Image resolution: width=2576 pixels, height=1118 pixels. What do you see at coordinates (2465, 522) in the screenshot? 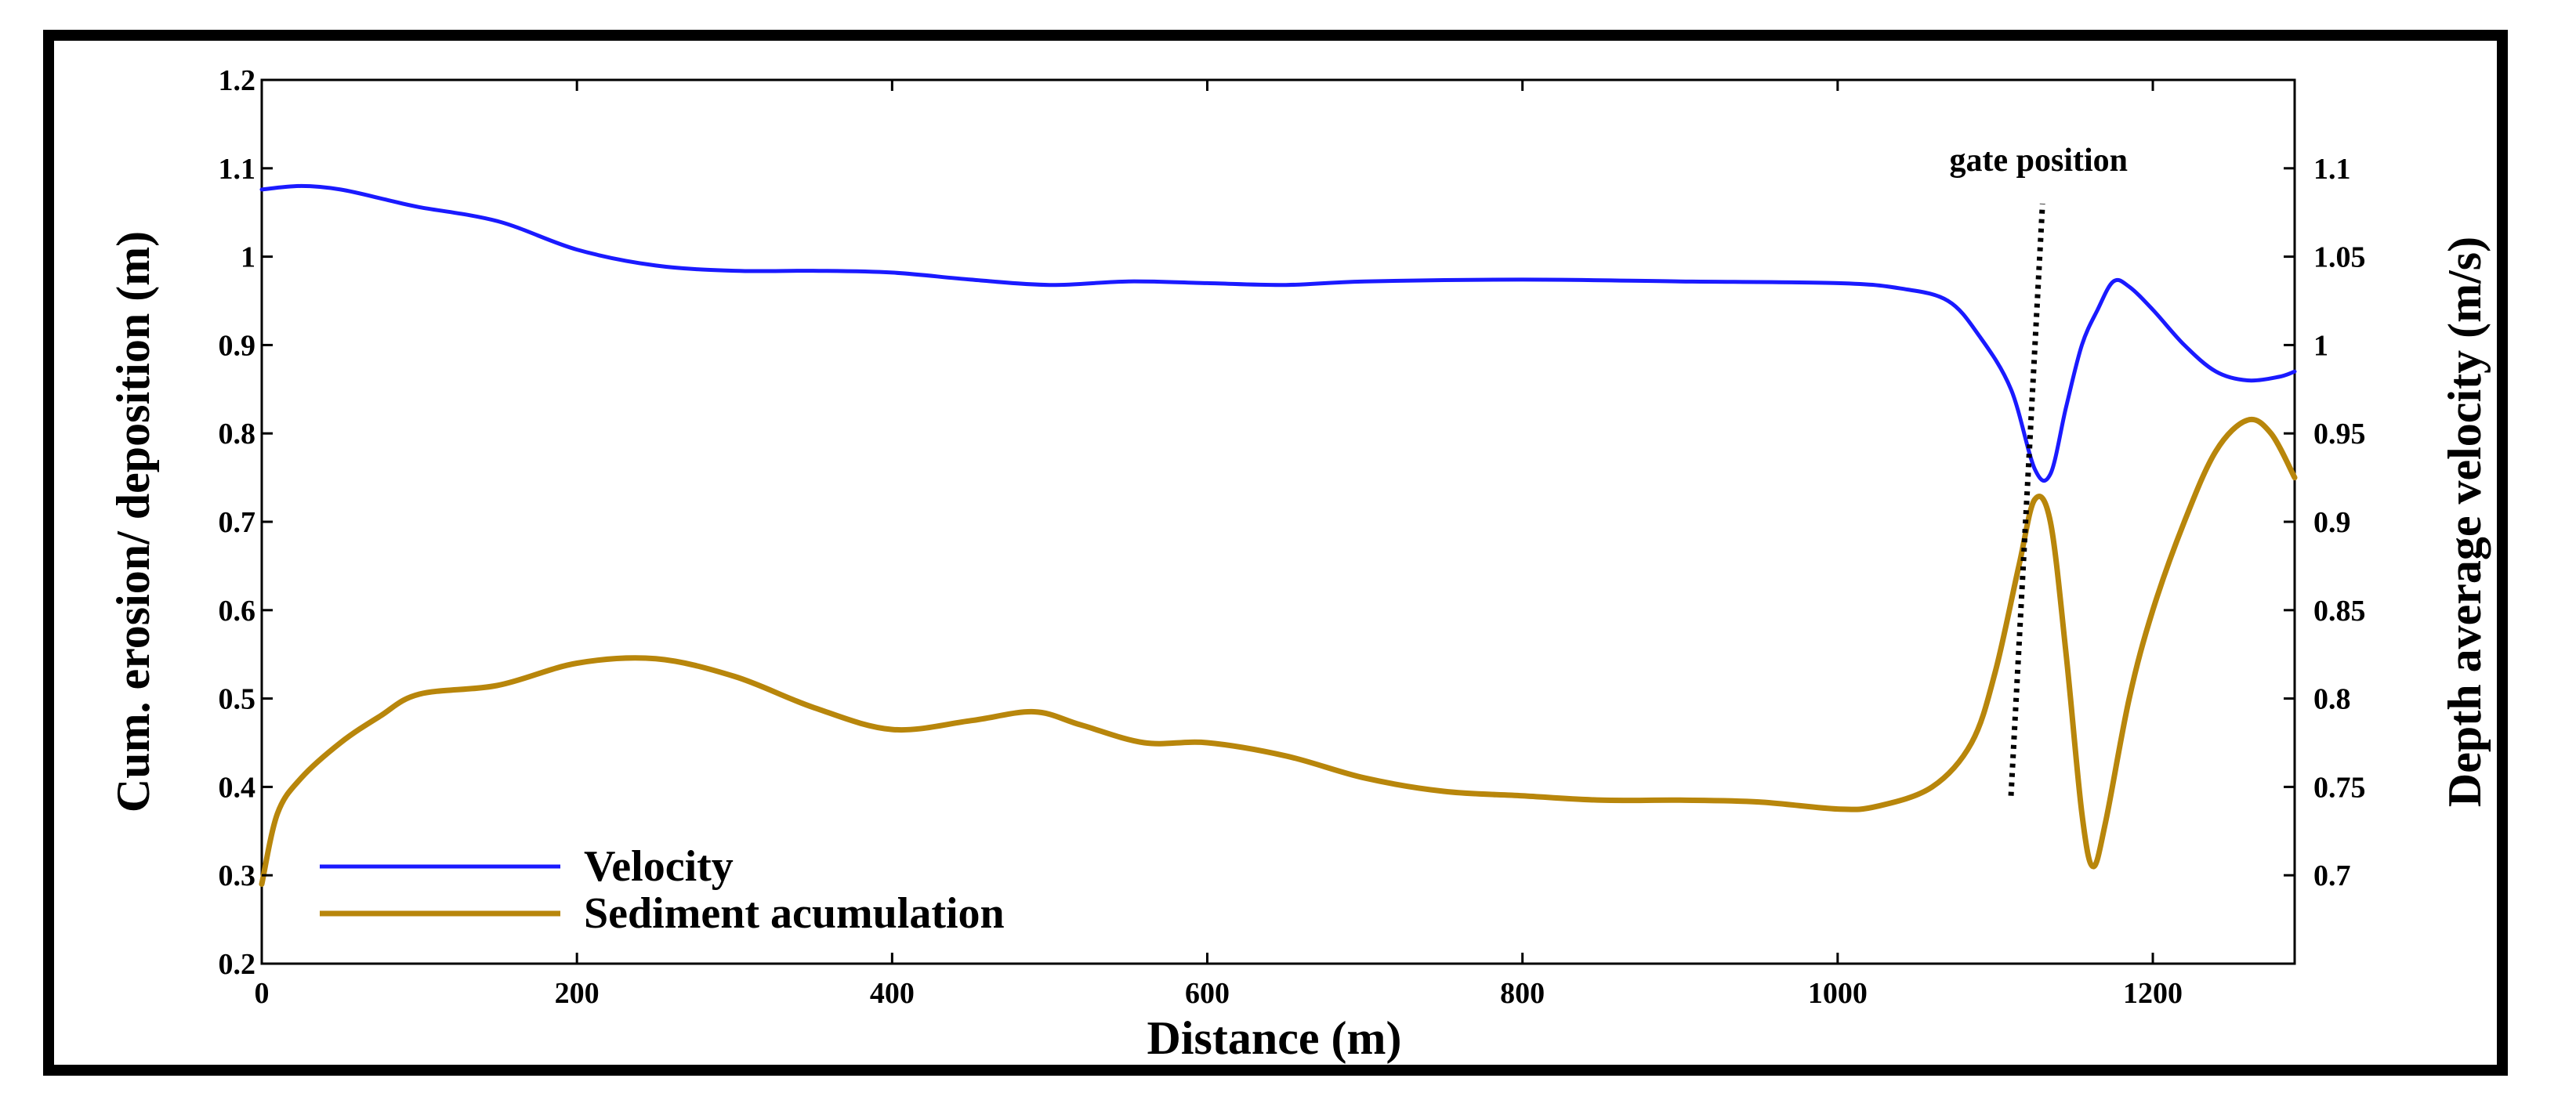
I see `y-right-axis-title: Depth average velocity (m/s)` at bounding box center [2465, 522].